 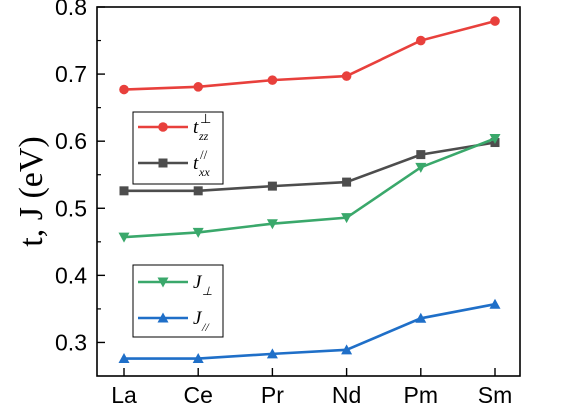 I want to click on legend: t ⊥zzt//xx, so click(x=178, y=148).